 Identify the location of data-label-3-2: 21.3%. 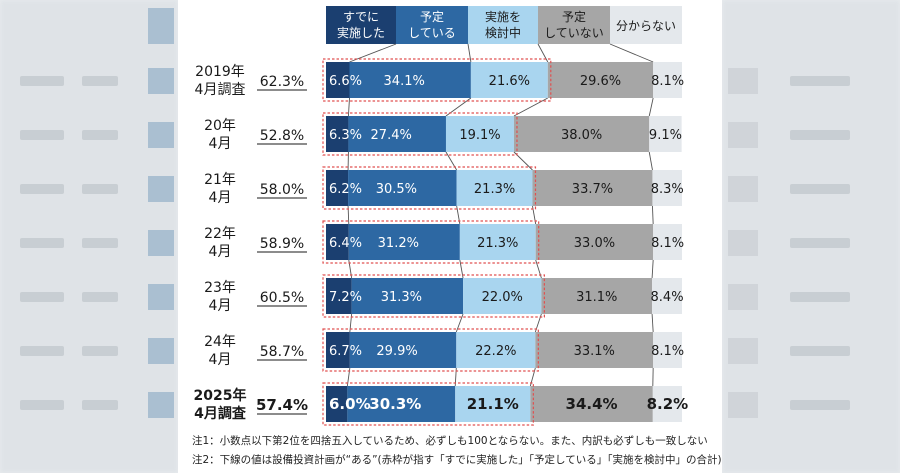
(497, 243).